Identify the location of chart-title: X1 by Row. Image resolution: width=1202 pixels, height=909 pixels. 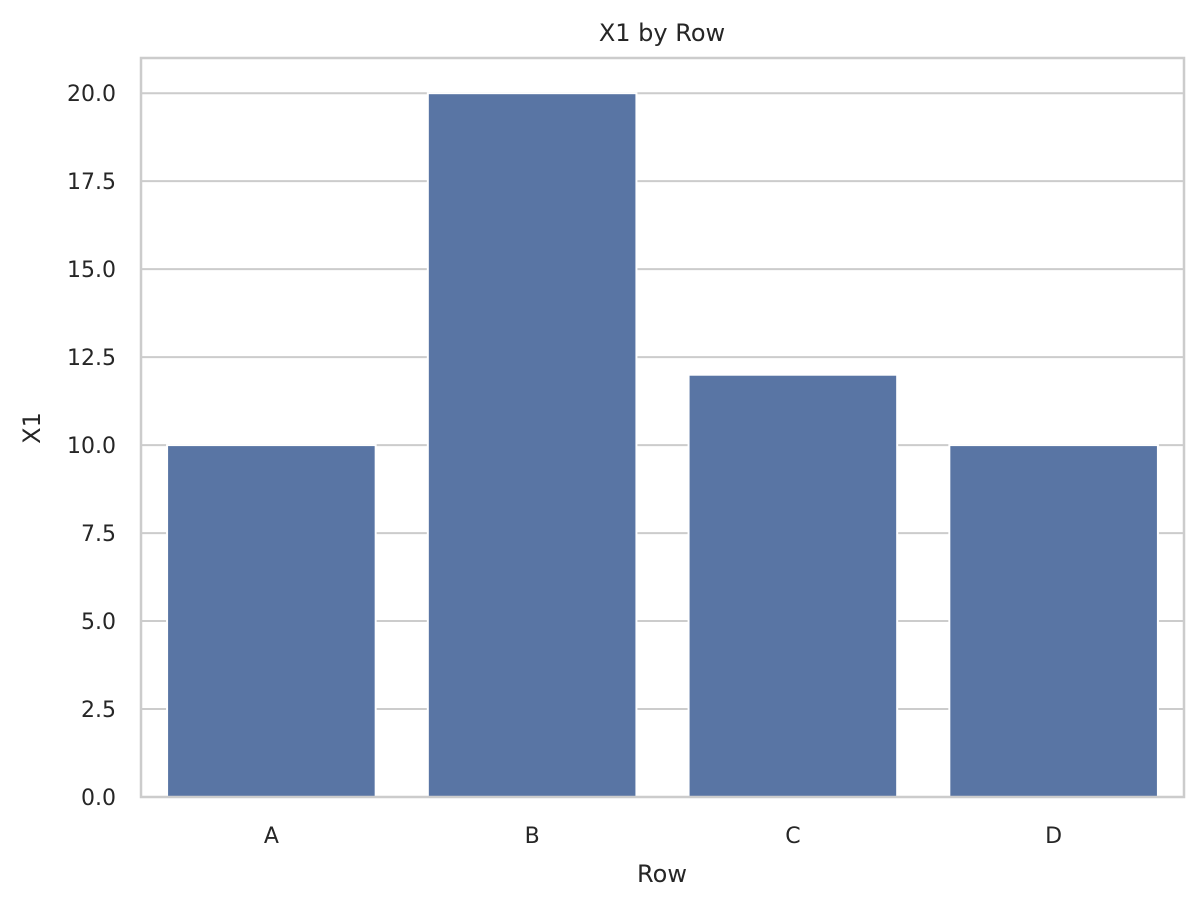
(662, 33).